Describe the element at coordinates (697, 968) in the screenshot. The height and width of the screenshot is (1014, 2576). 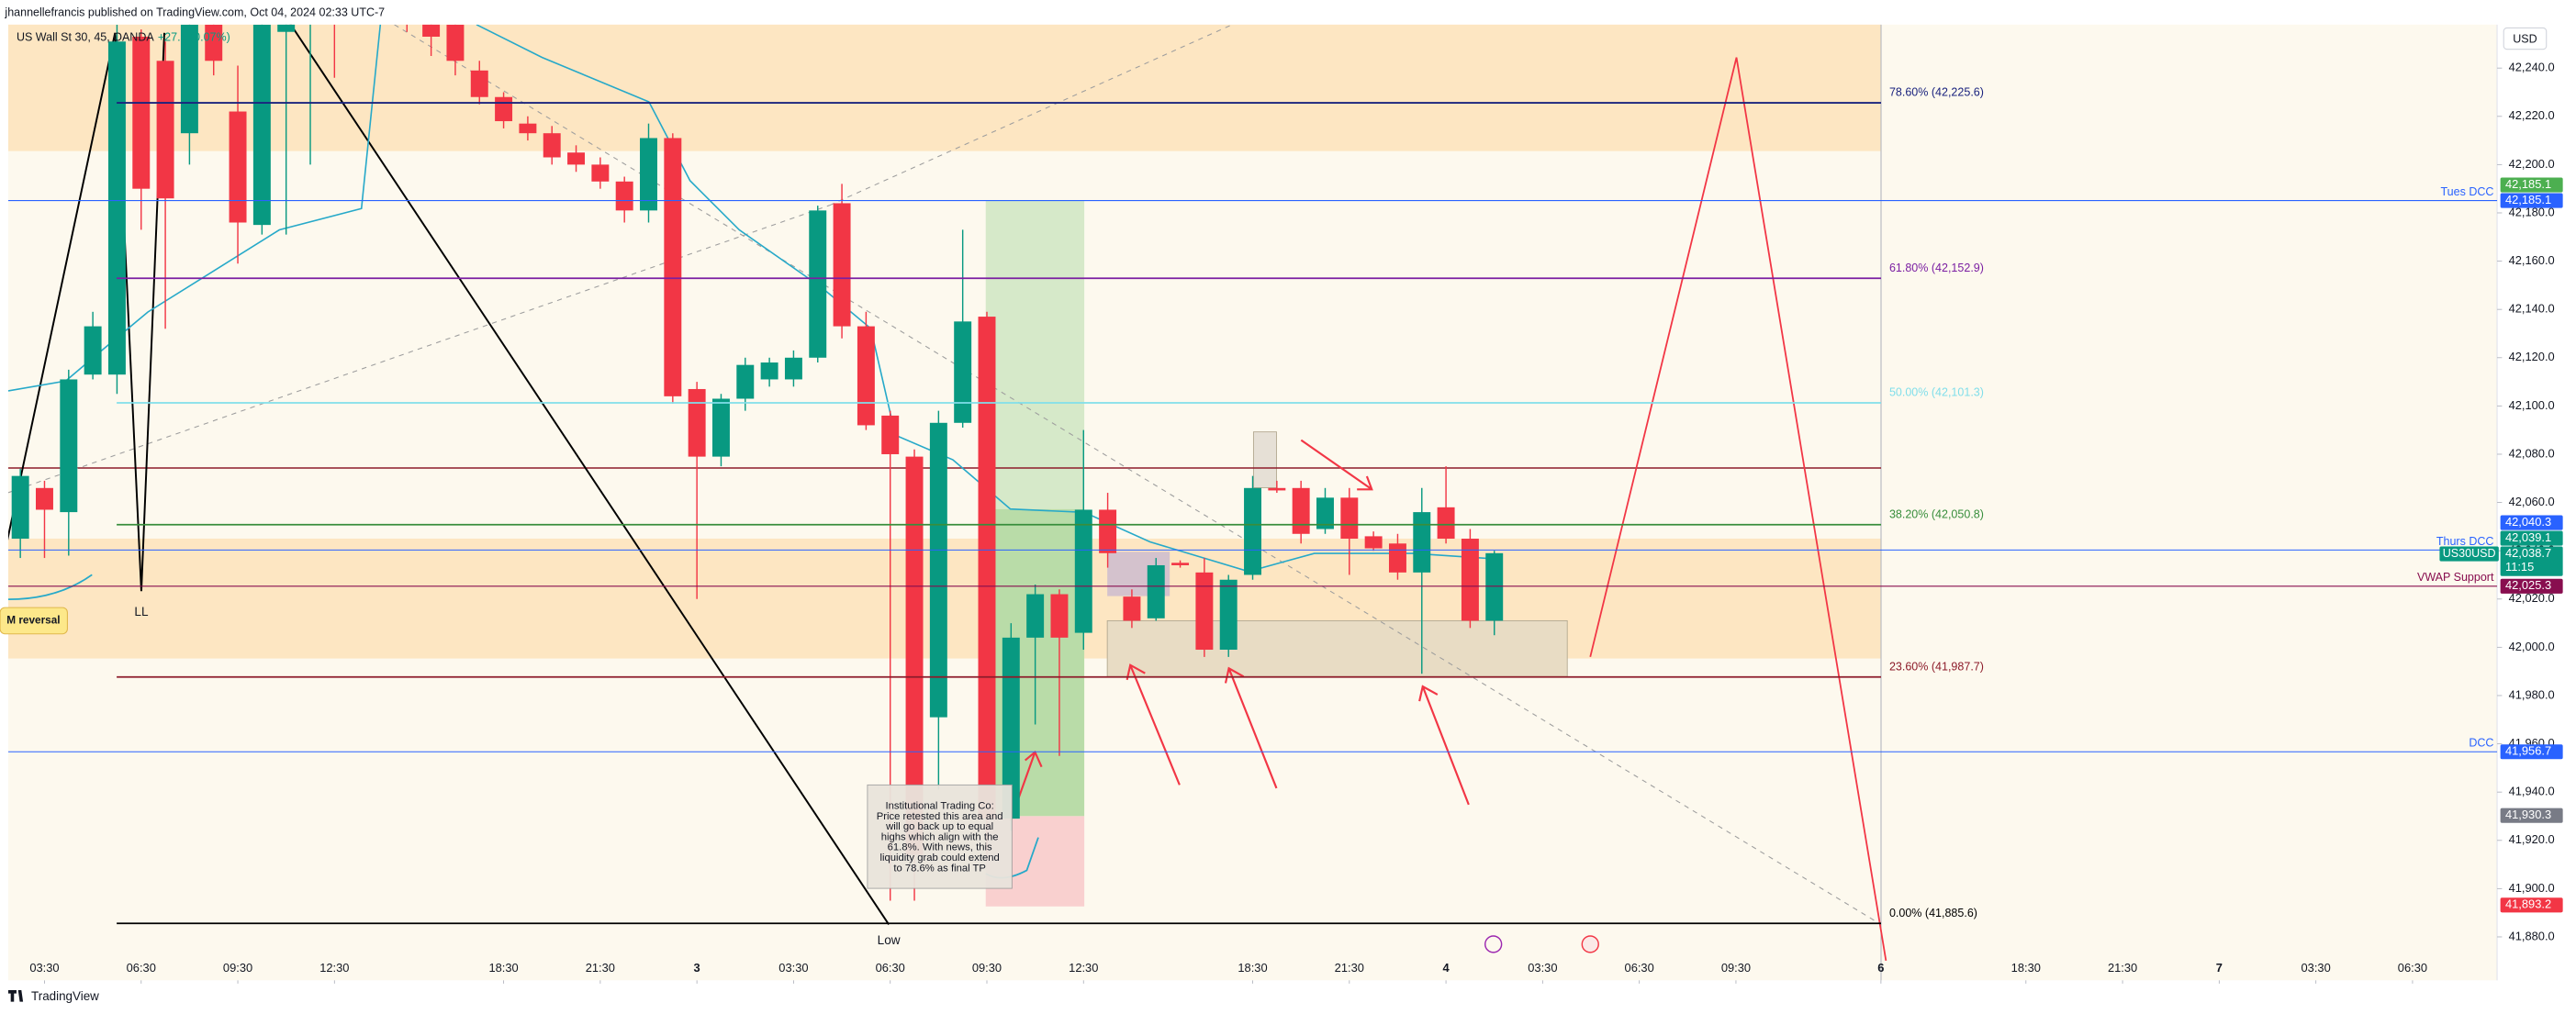
I see `x-tick-label: 3` at that location.